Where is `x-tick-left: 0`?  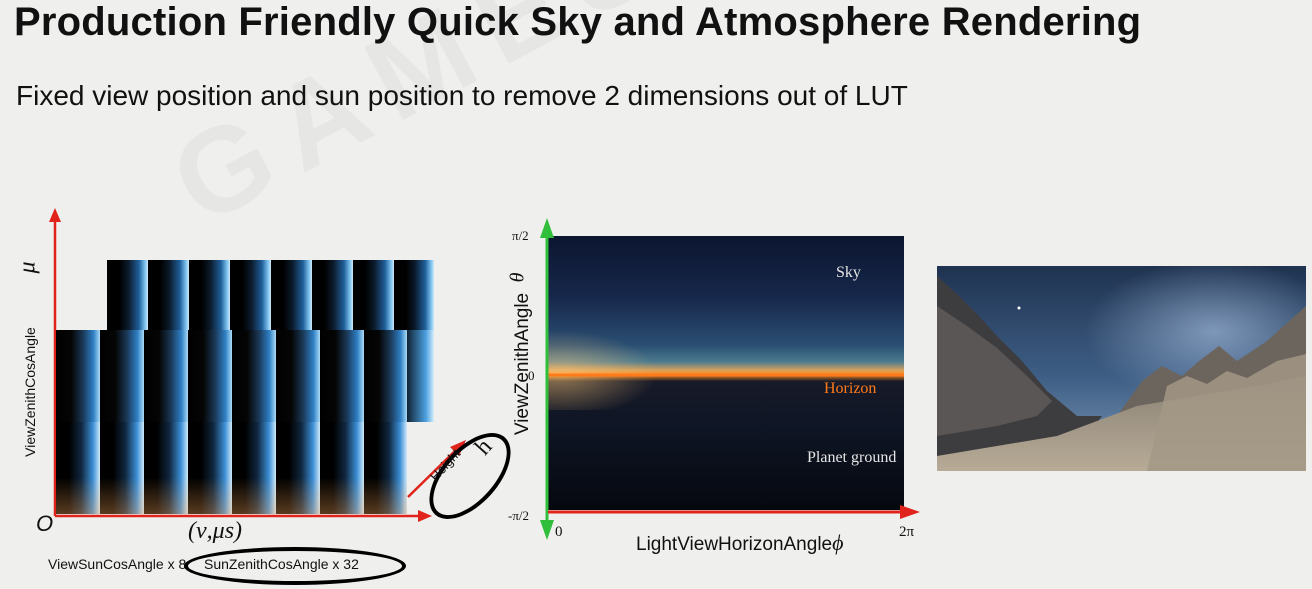 x-tick-left: 0 is located at coordinates (559, 532).